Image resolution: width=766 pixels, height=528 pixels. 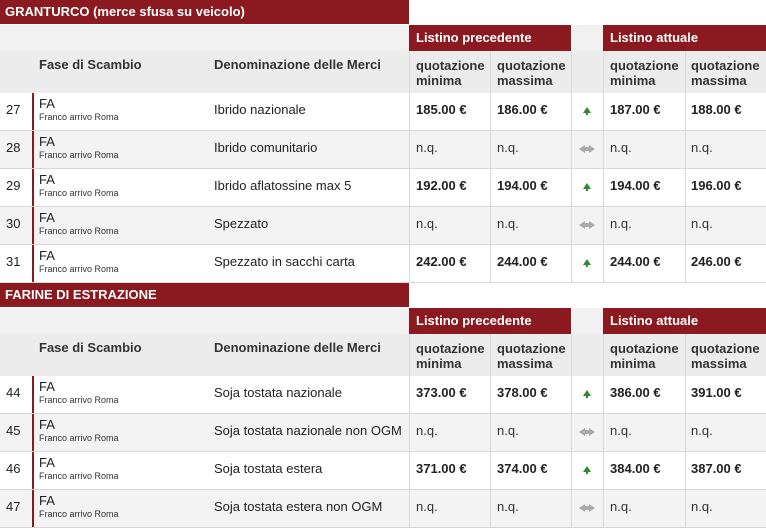 What do you see at coordinates (204, 321) in the screenshot?
I see `header-blank` at bounding box center [204, 321].